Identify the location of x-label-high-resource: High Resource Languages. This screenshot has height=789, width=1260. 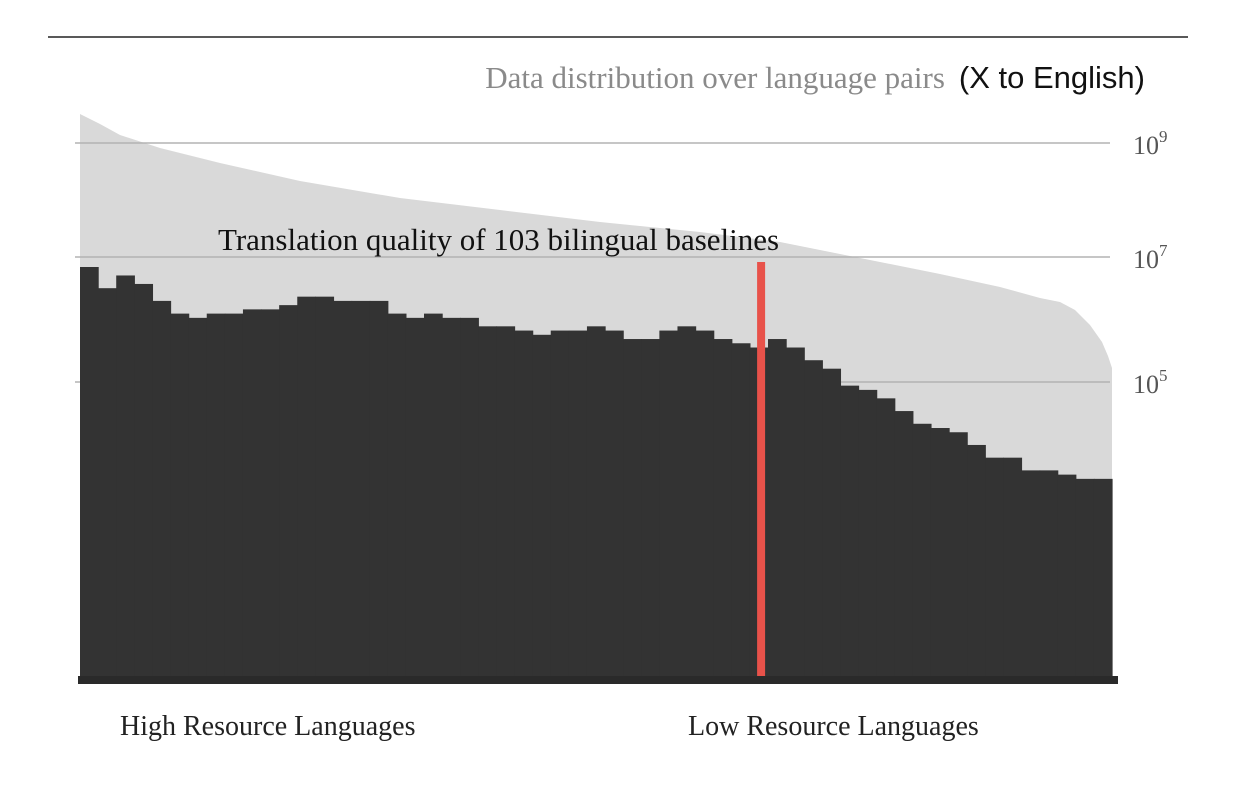
(267, 726).